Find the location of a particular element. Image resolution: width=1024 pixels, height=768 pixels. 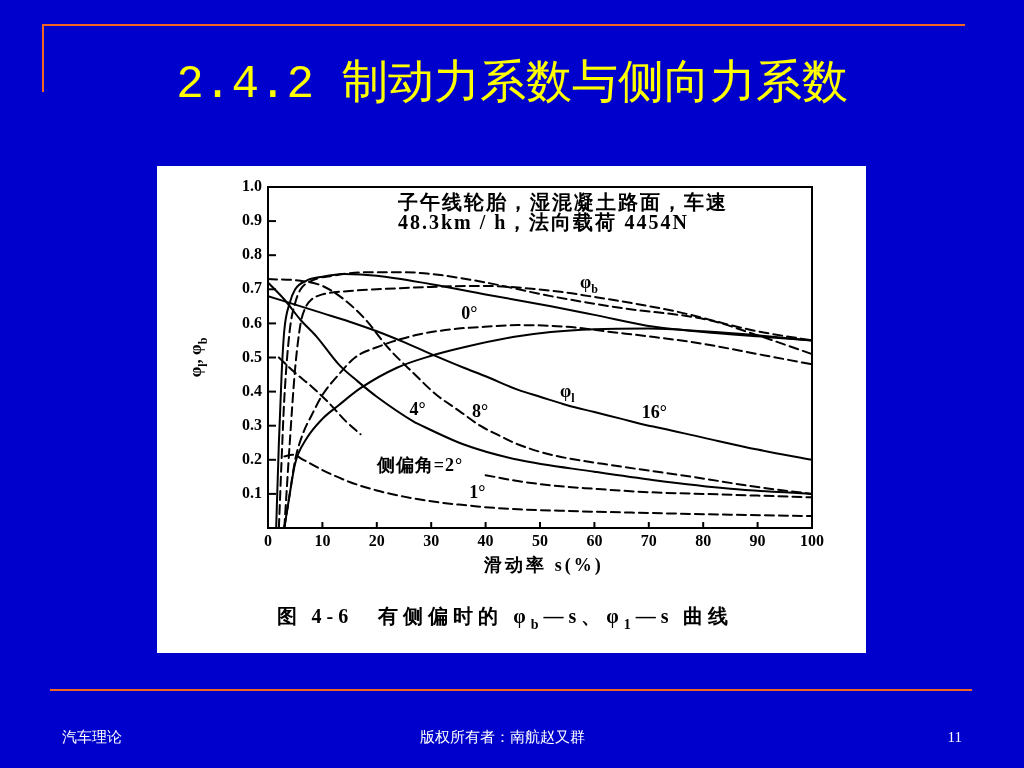

y-tick-label: 0.2 is located at coordinates (252, 458).